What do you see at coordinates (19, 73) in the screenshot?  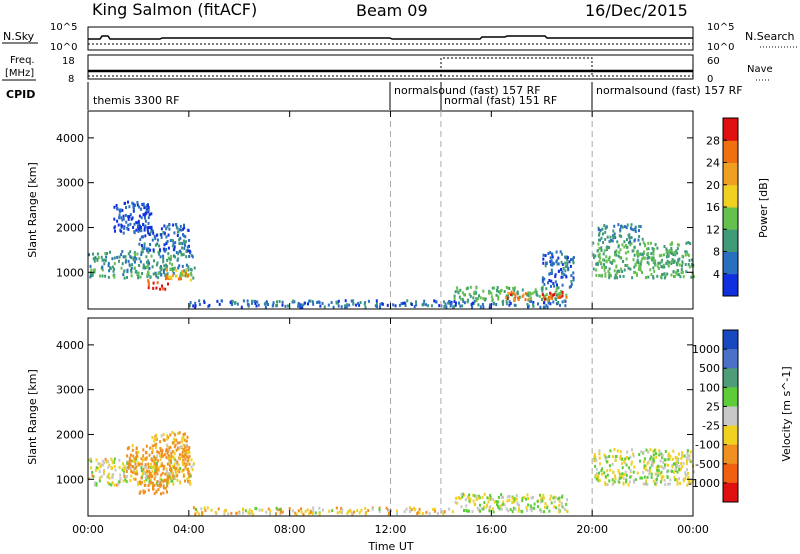 I see `freq-unit-label: [MHz]` at bounding box center [19, 73].